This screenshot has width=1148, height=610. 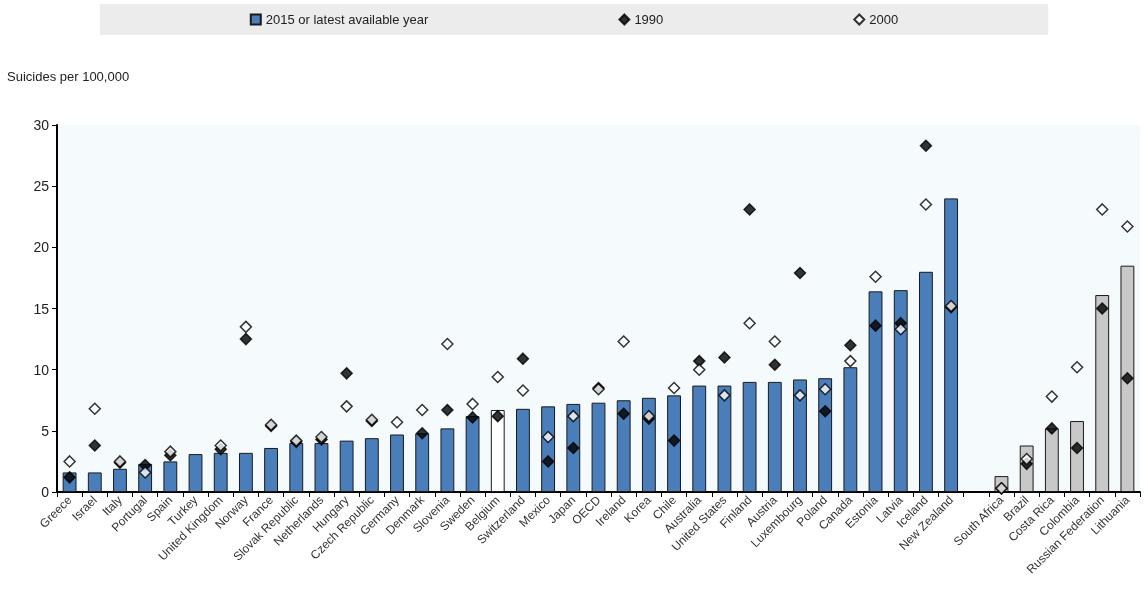 I want to click on legend-label: 2000, so click(x=884, y=19).